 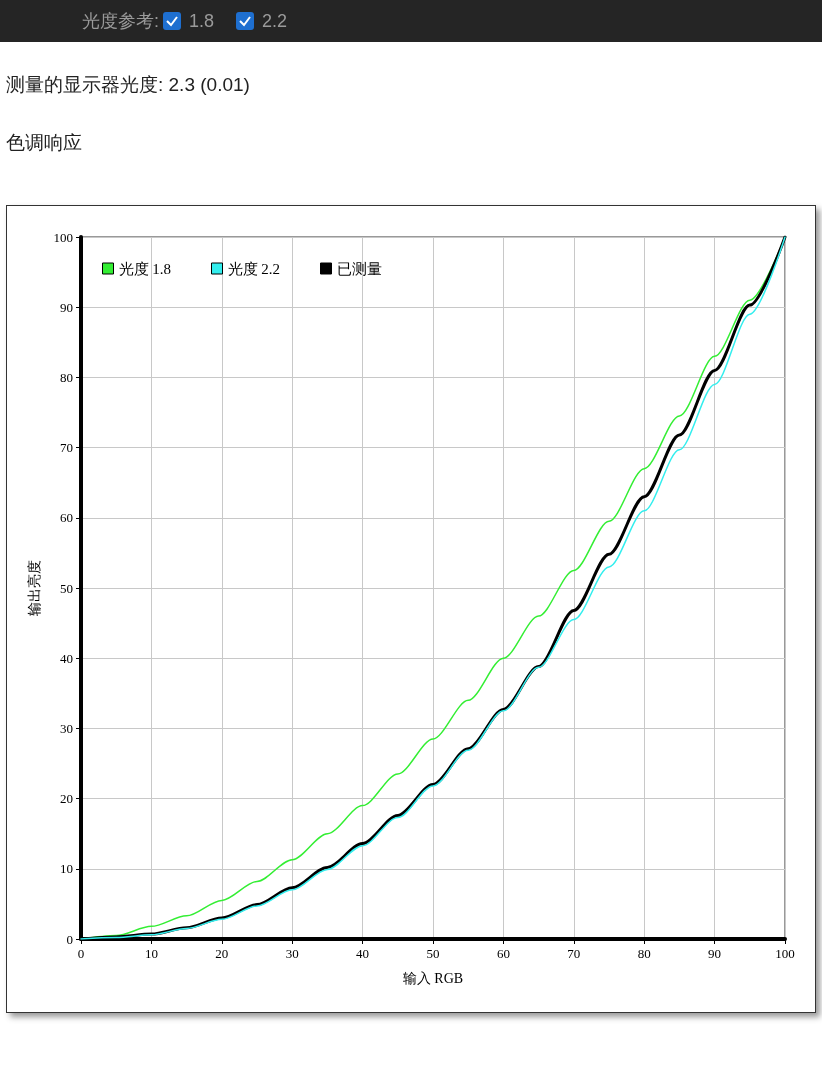 I want to click on x-tick-label: 90, so click(x=715, y=953).